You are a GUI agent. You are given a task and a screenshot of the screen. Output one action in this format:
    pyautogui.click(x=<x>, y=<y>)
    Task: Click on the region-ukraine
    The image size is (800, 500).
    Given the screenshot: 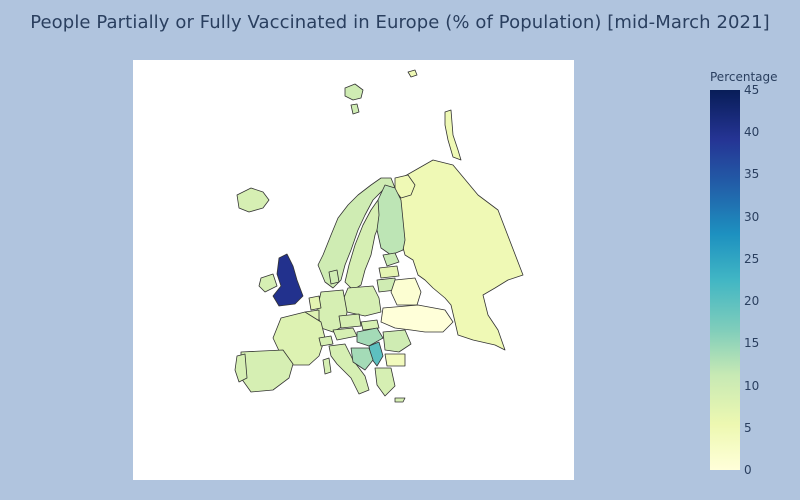 What is the action you would take?
    pyautogui.click(x=417, y=318)
    